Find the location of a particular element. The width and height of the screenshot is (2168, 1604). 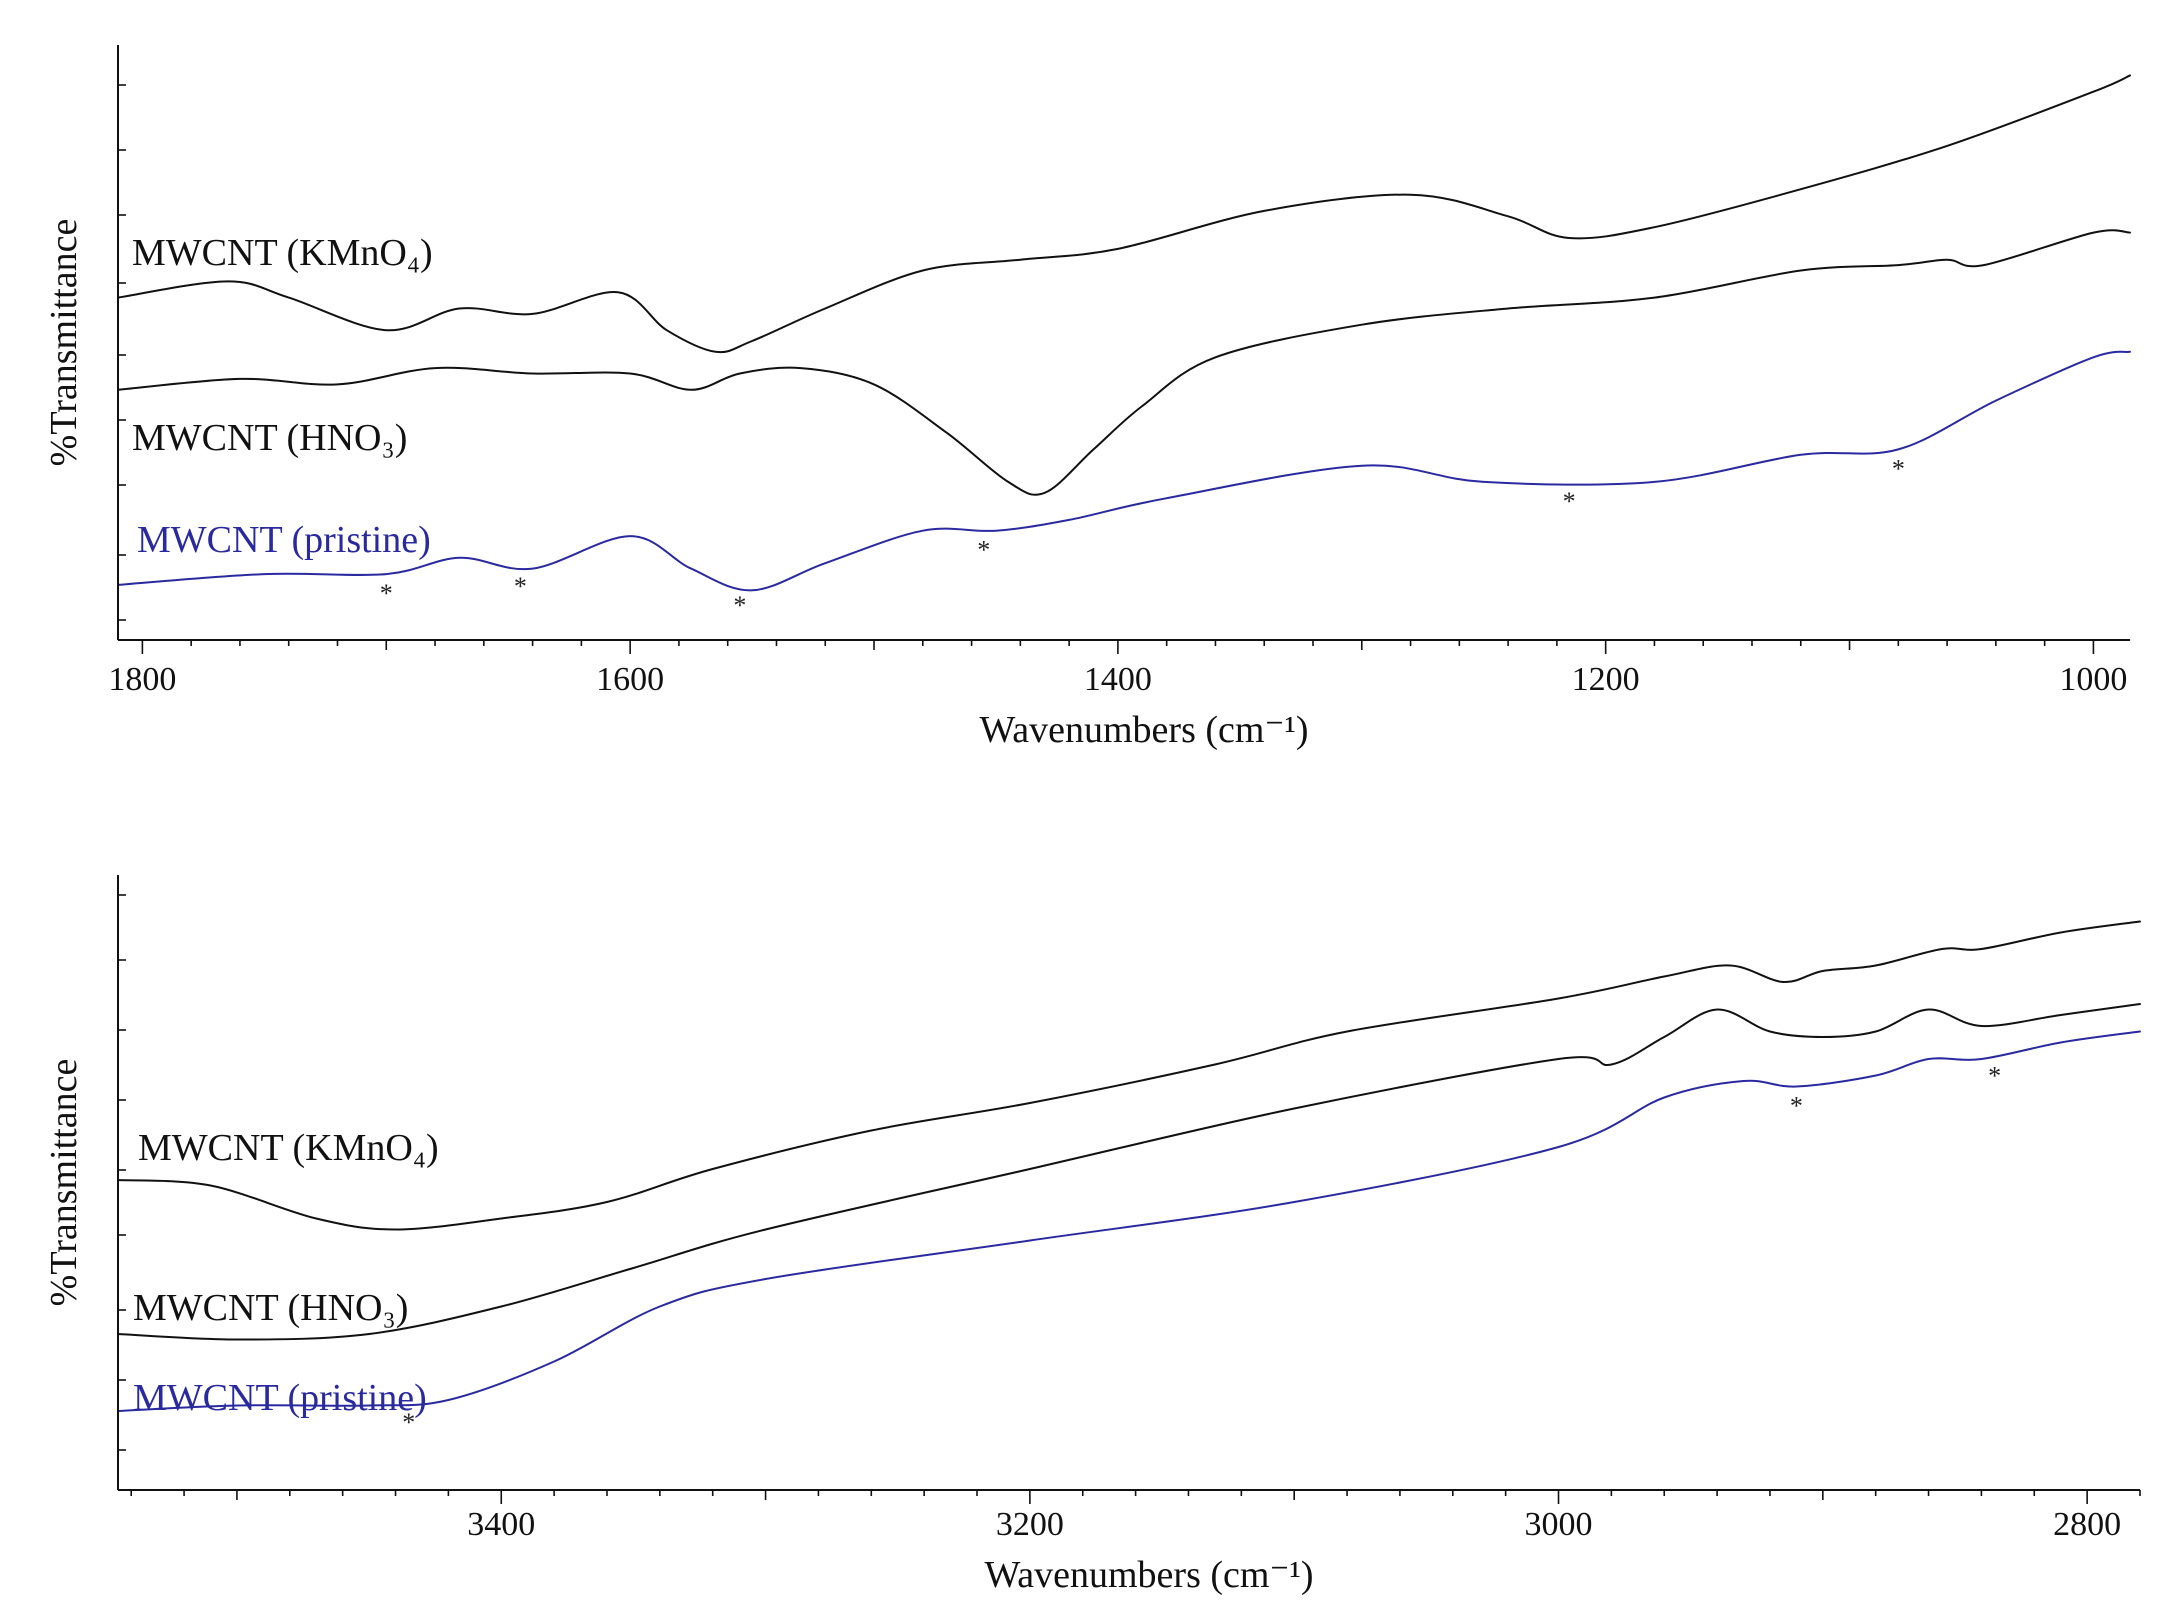

series-line-pristine is located at coordinates (1124, 471).